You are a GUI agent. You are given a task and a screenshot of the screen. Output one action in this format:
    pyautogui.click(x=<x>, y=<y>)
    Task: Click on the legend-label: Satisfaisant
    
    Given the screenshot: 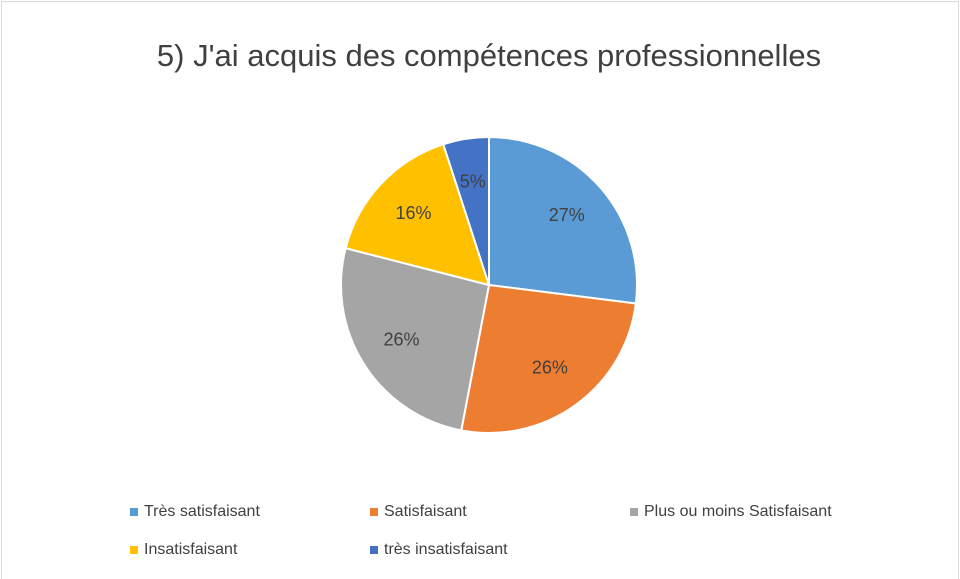 What is the action you would take?
    pyautogui.click(x=425, y=511)
    